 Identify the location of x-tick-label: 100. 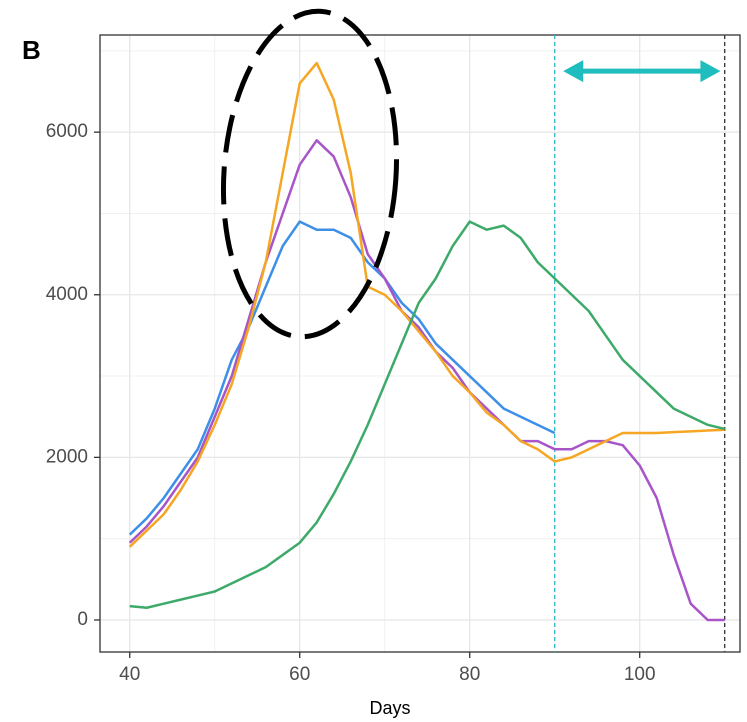
(640, 674).